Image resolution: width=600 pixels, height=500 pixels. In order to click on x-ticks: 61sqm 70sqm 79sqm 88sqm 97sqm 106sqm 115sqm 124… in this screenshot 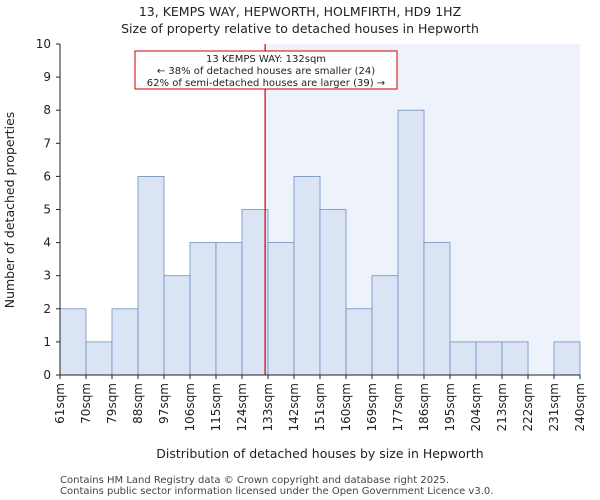, I will do `click(320, 403)`.